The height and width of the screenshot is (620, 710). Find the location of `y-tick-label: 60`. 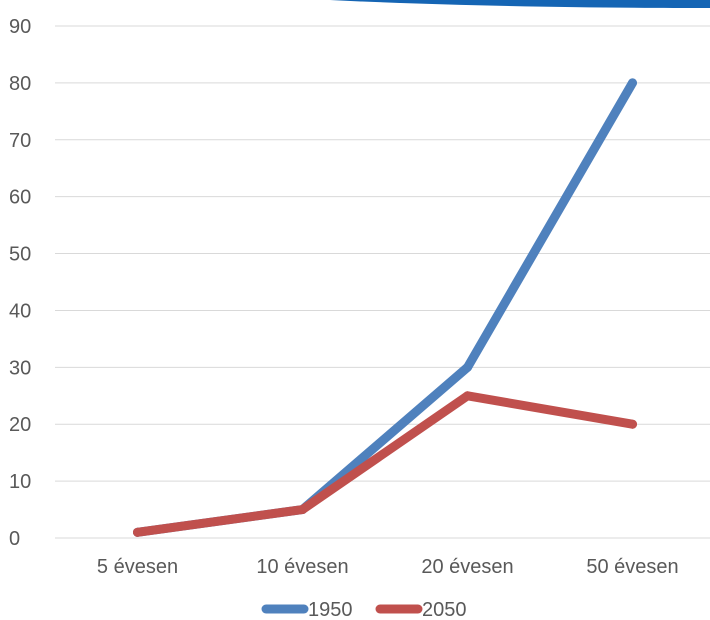

y-tick-label: 60 is located at coordinates (20, 198).